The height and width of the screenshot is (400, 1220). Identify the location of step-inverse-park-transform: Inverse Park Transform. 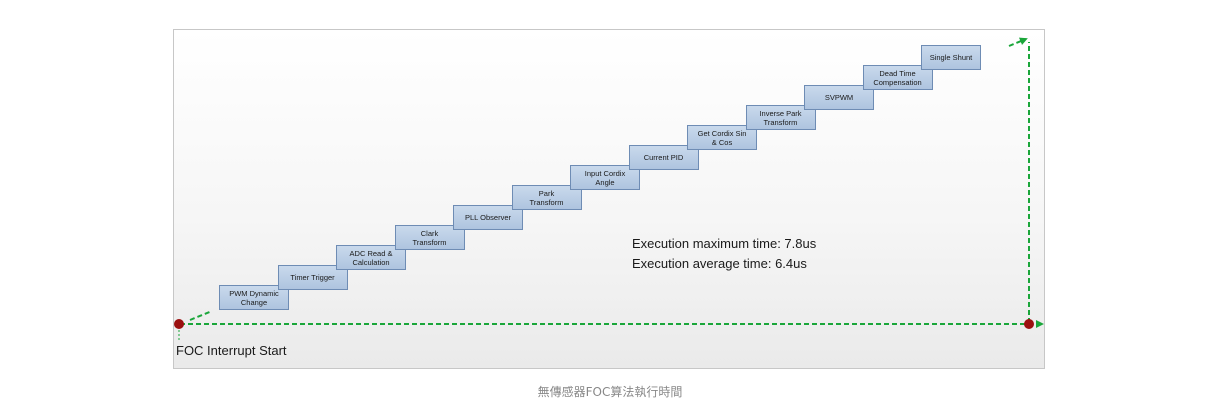
(780, 117).